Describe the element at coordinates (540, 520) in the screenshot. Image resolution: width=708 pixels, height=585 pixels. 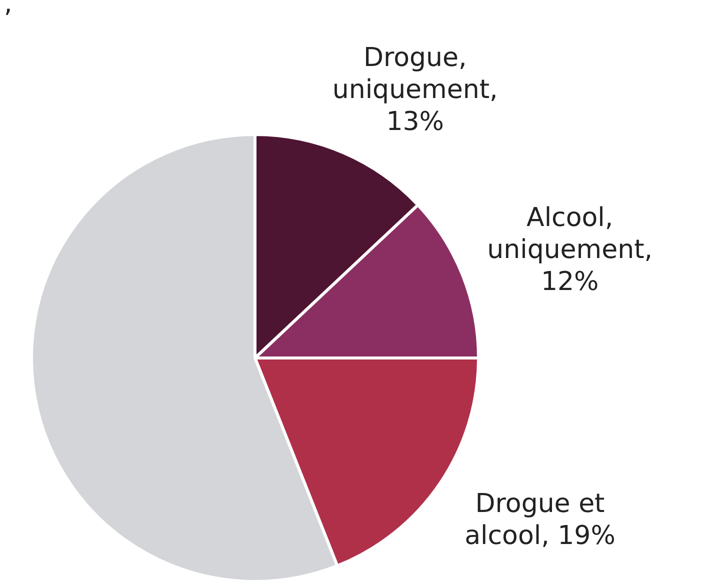
I see `slice-label: Drogue et alcool, 19%` at that location.